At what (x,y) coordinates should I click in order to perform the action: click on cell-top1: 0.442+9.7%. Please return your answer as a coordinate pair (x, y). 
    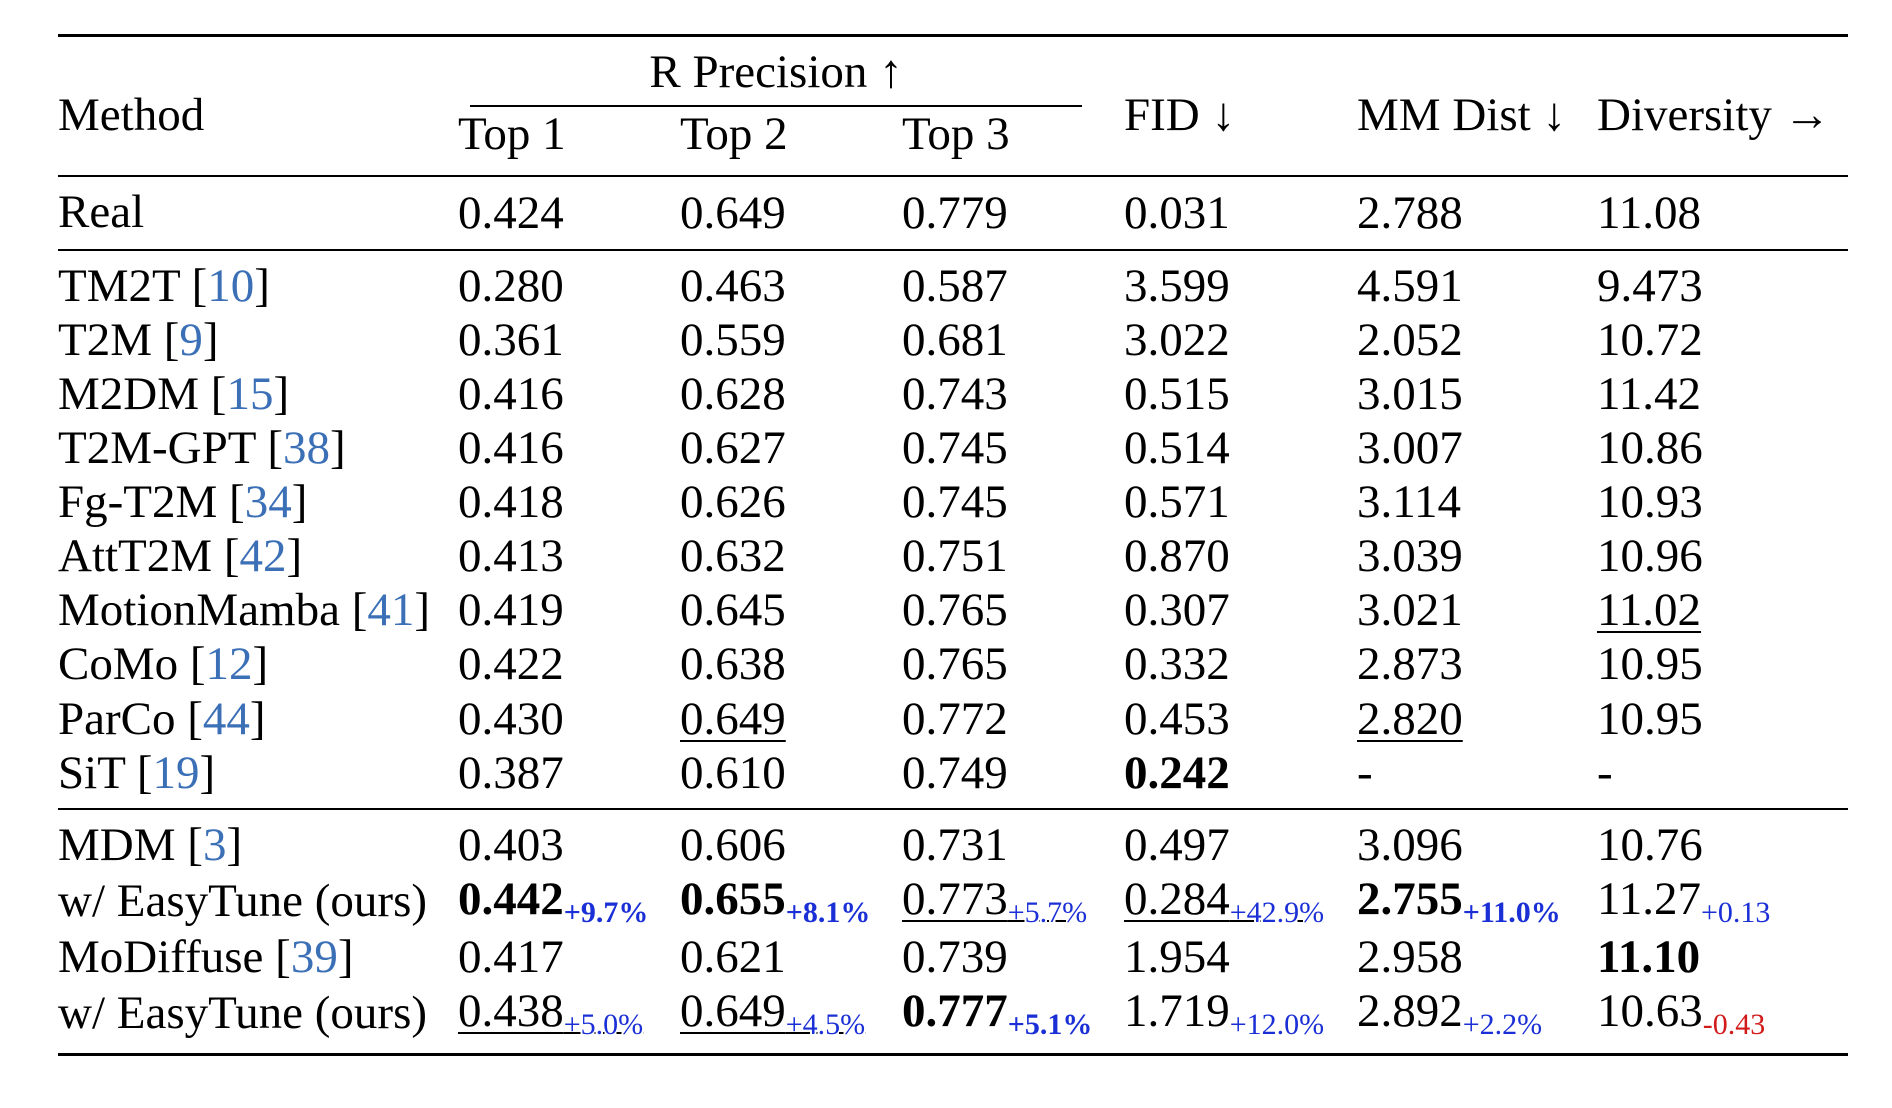
    Looking at the image, I should click on (569, 901).